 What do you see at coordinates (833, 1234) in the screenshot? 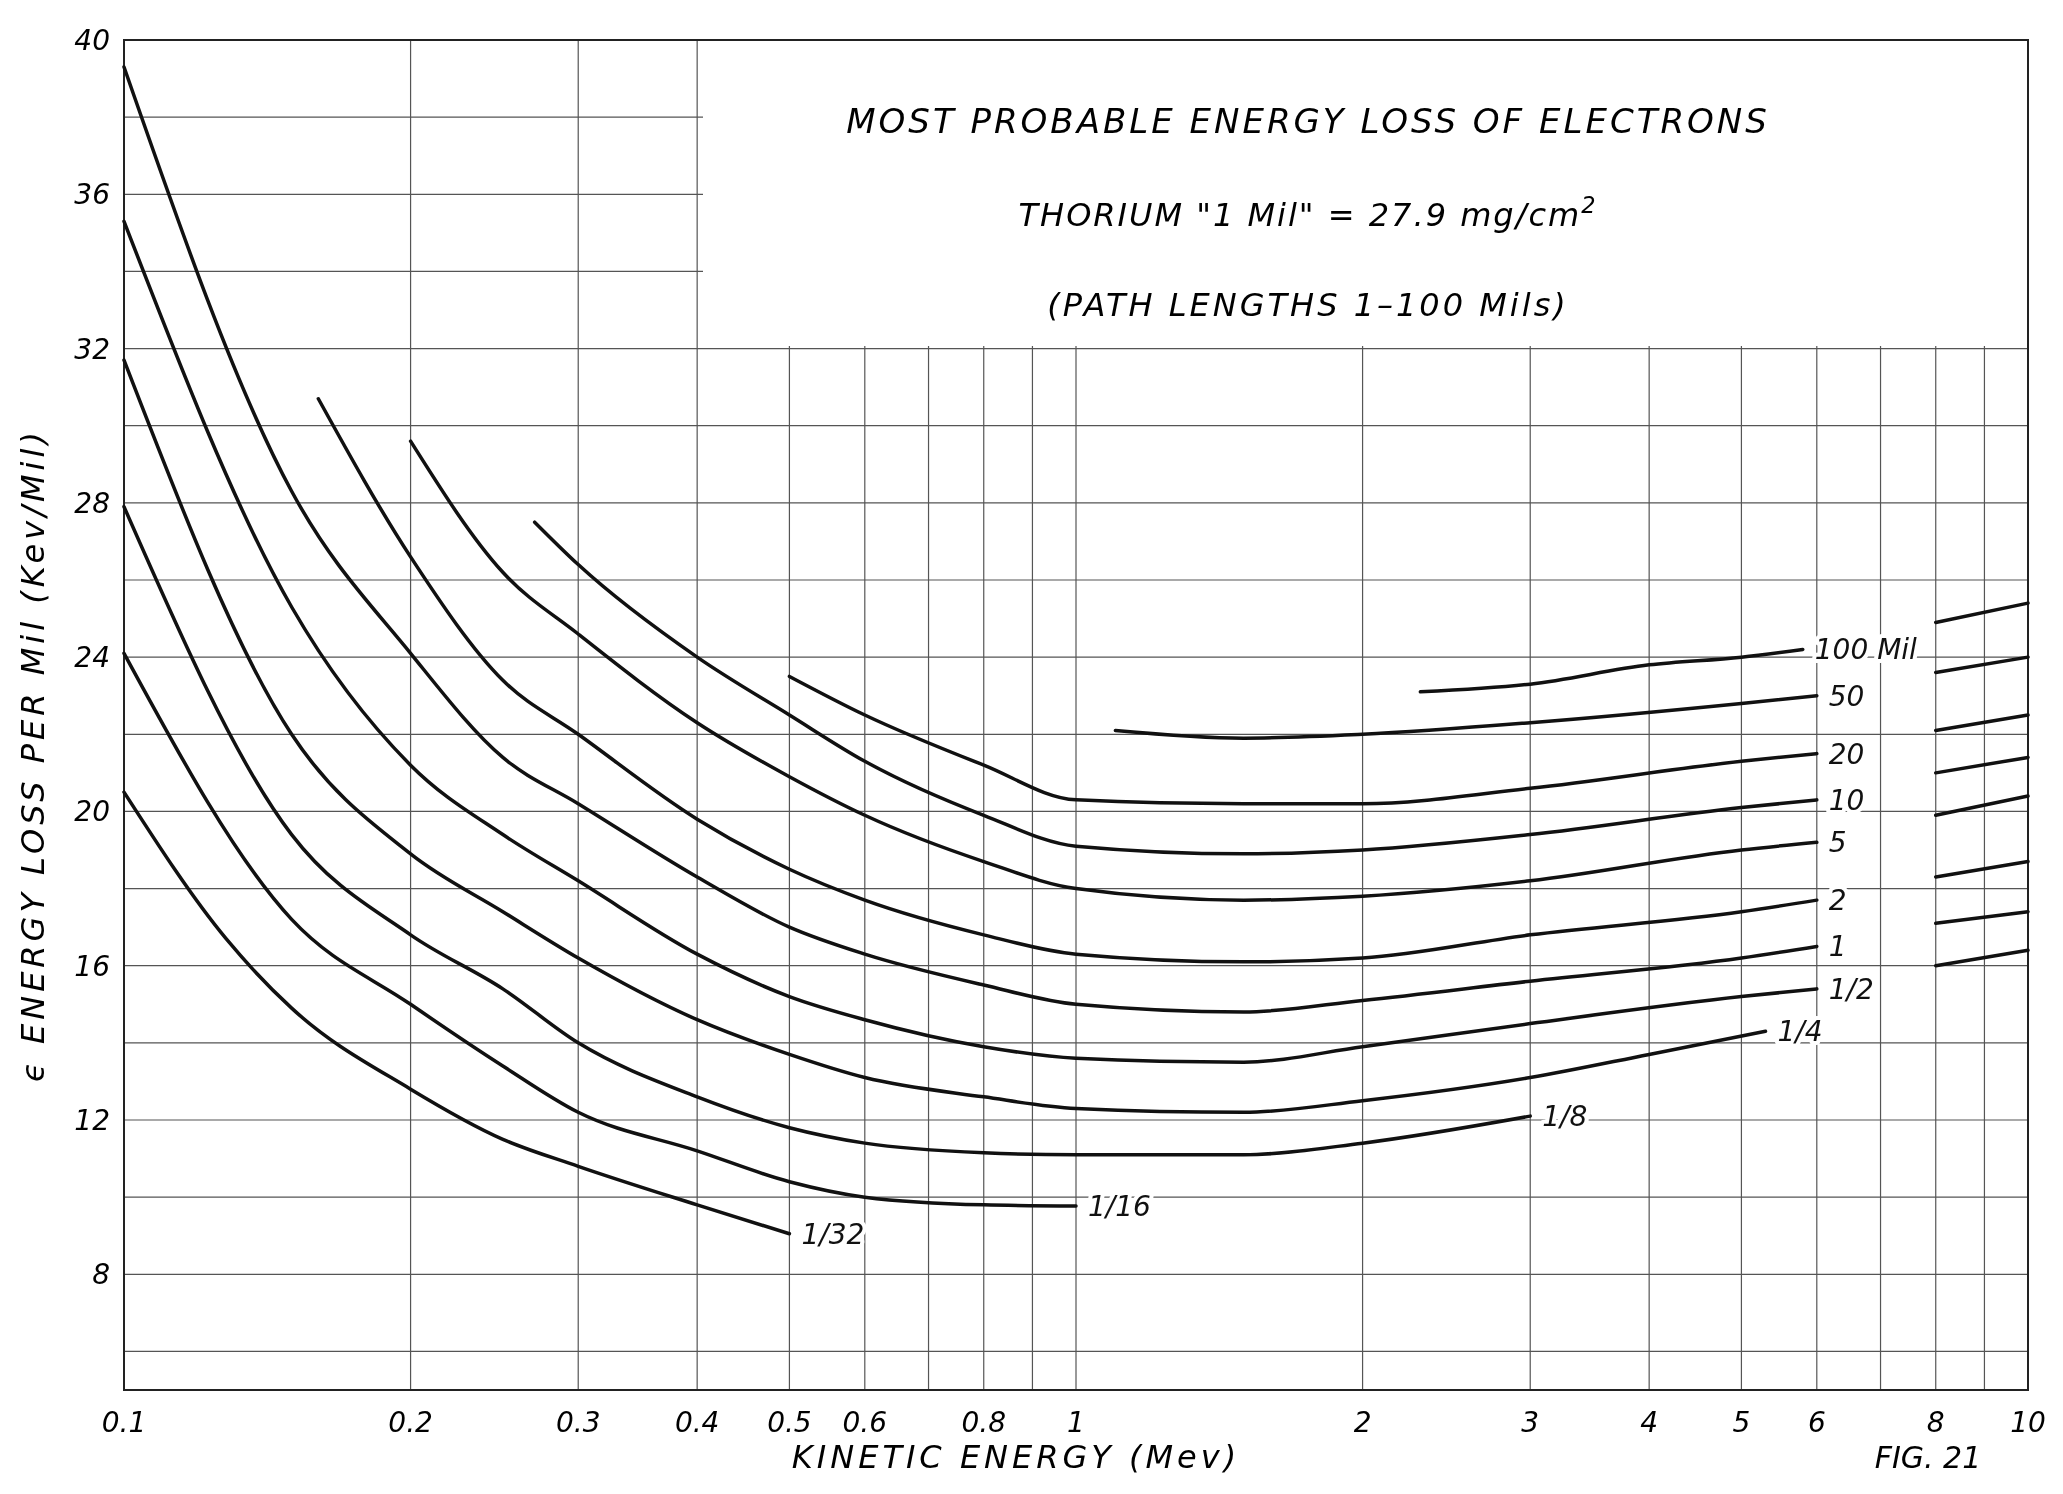
I see `series-label: 1/32` at bounding box center [833, 1234].